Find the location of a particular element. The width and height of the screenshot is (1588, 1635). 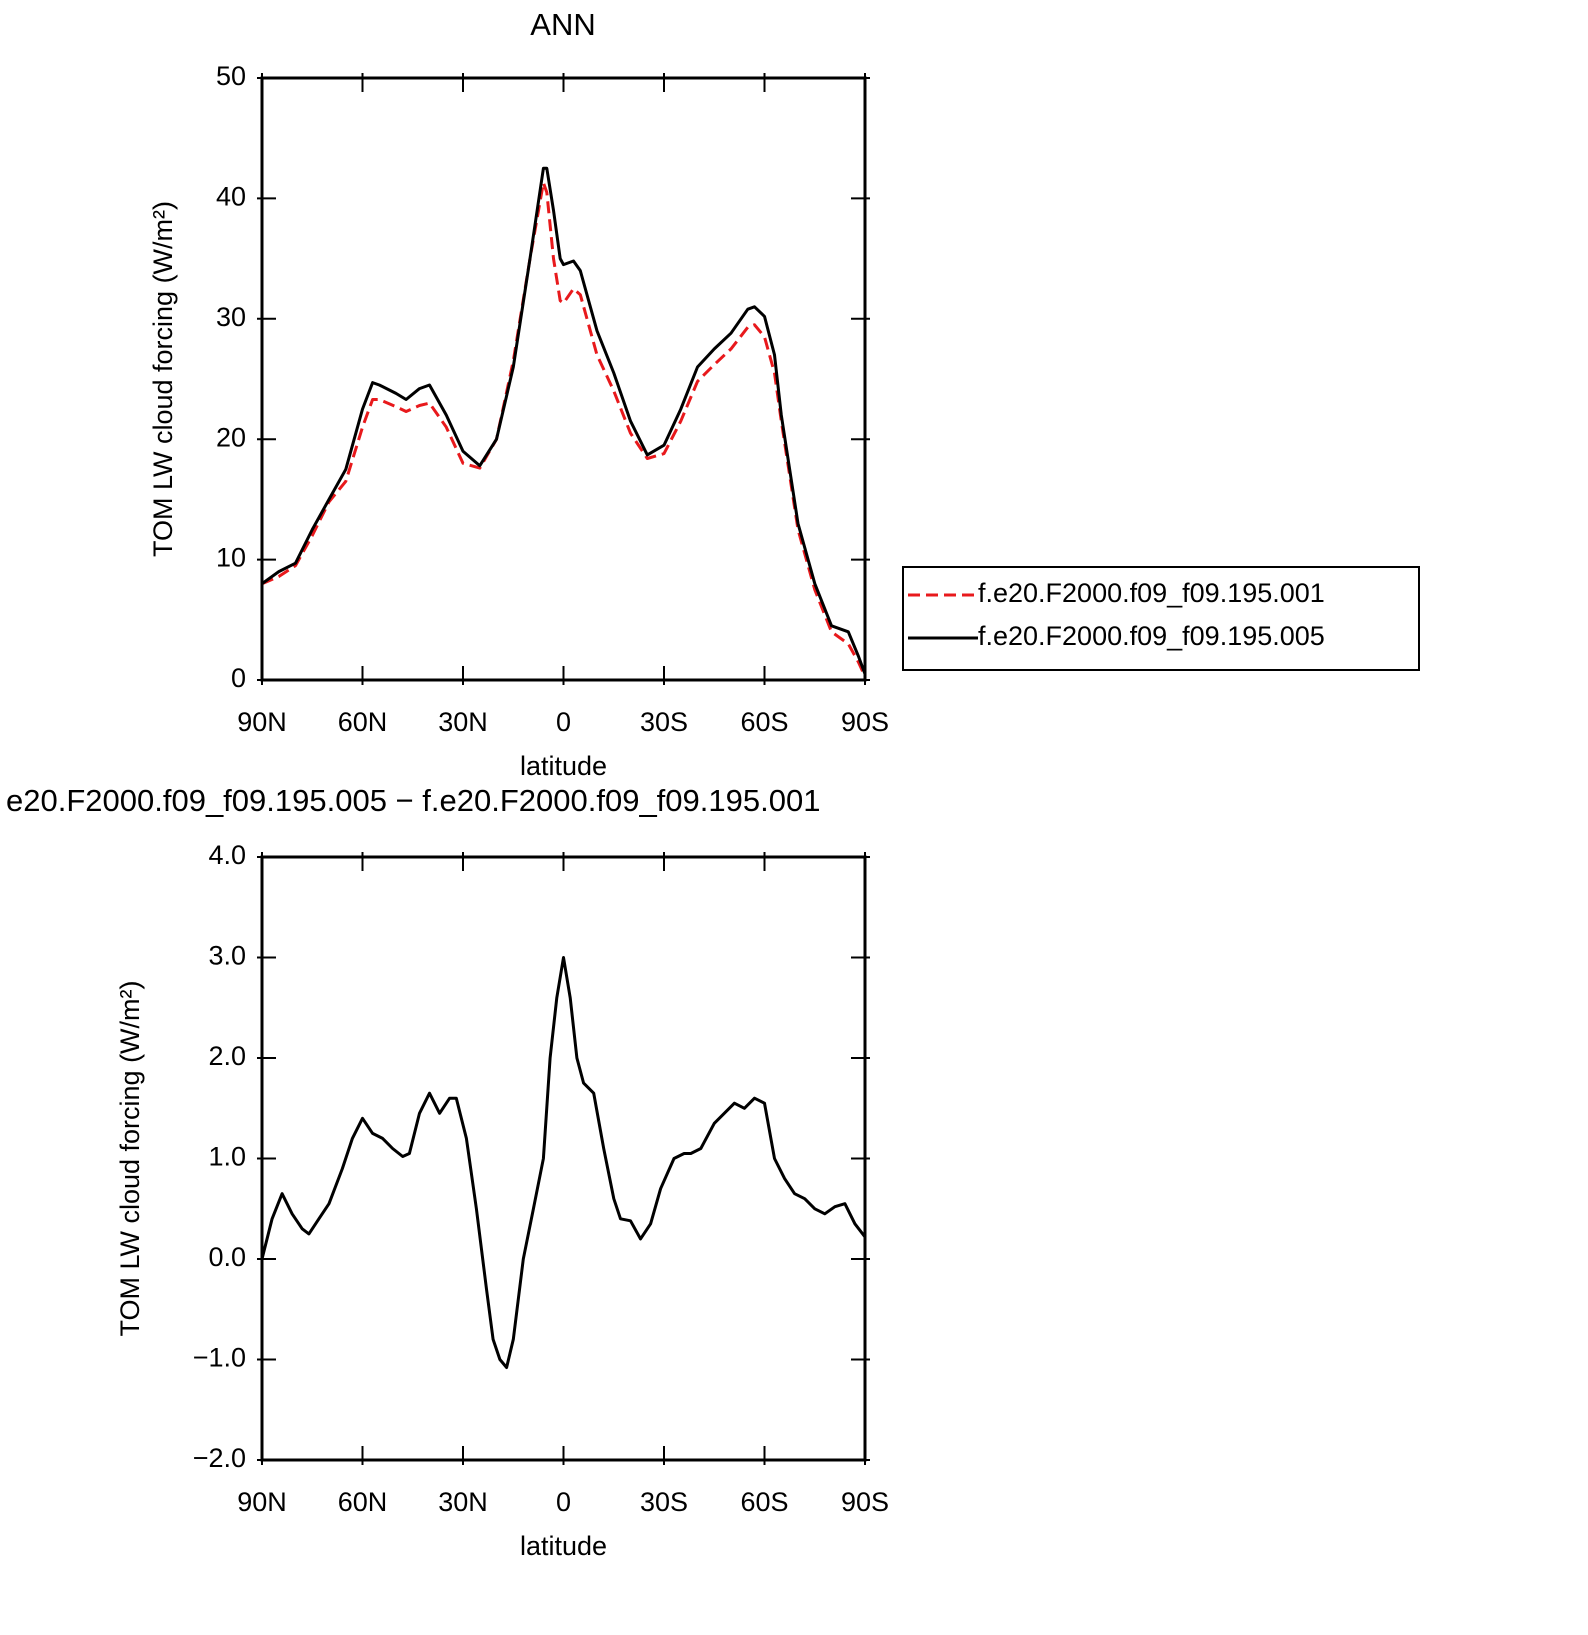

legend-box is located at coordinates (1161, 618).